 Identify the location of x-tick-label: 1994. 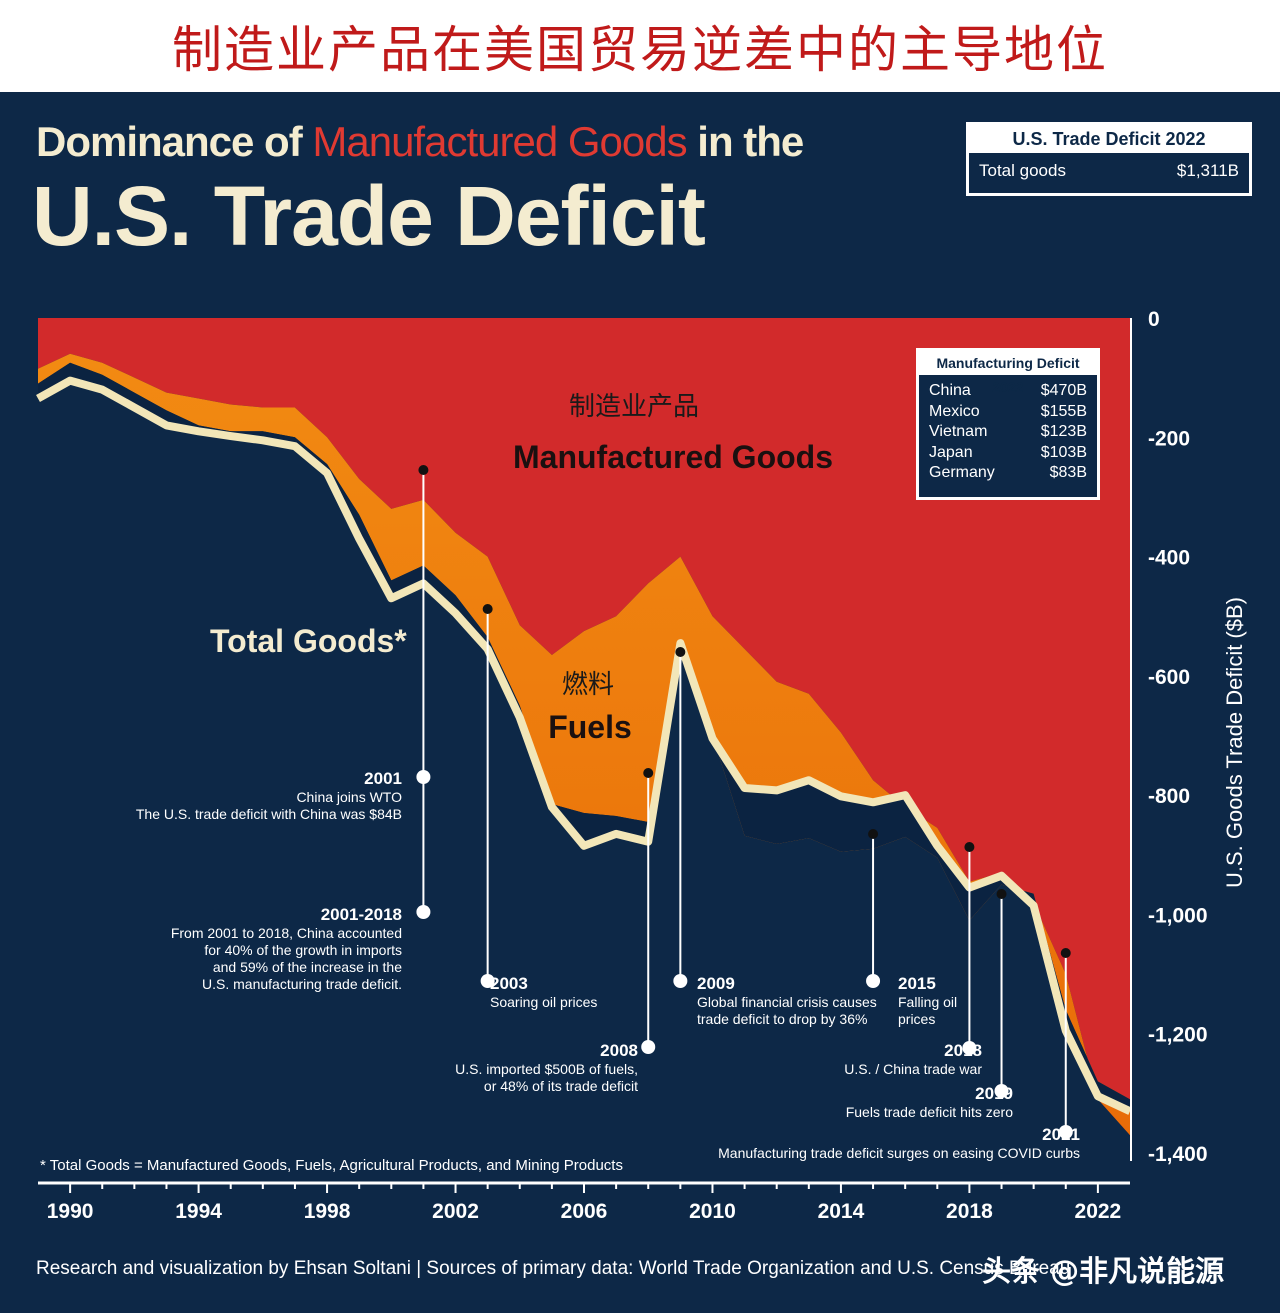
(198, 1211).